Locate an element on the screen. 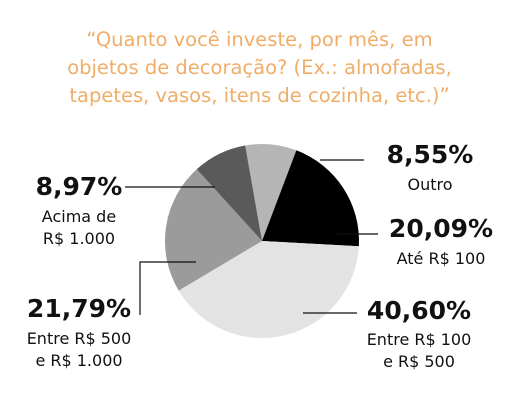 Image resolution: width=519 pixels, height=413 pixels. slice-percent-label-4: 8,97% is located at coordinates (79, 186).